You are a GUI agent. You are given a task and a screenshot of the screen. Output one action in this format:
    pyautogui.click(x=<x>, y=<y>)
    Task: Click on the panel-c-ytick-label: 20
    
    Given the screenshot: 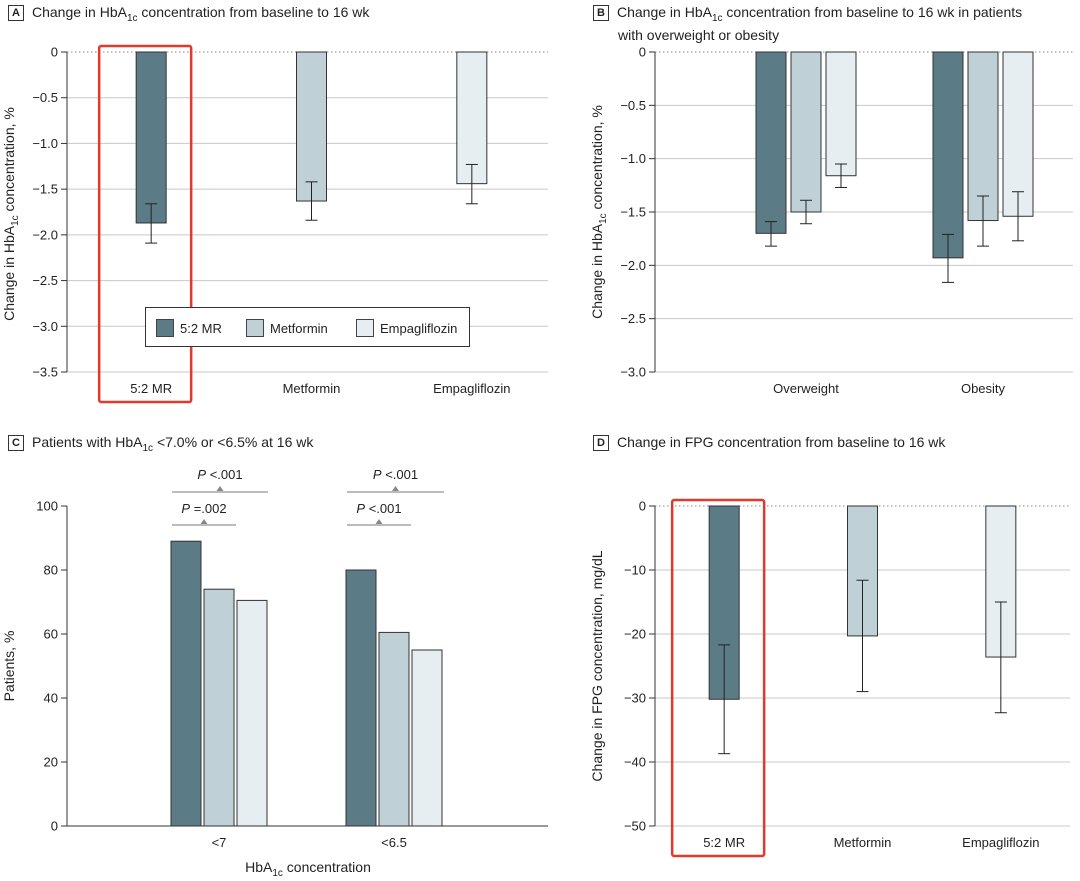 What is the action you would take?
    pyautogui.click(x=51, y=762)
    